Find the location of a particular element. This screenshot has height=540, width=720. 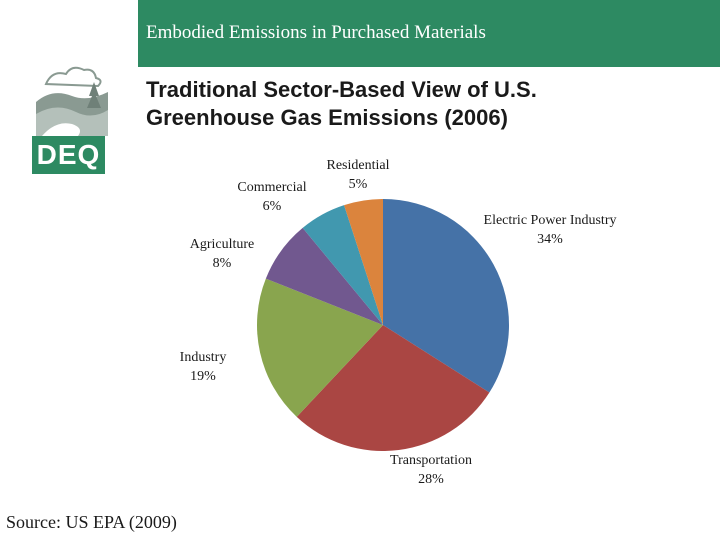

source-note: Source: US EPA (2009) is located at coordinates (91, 522).